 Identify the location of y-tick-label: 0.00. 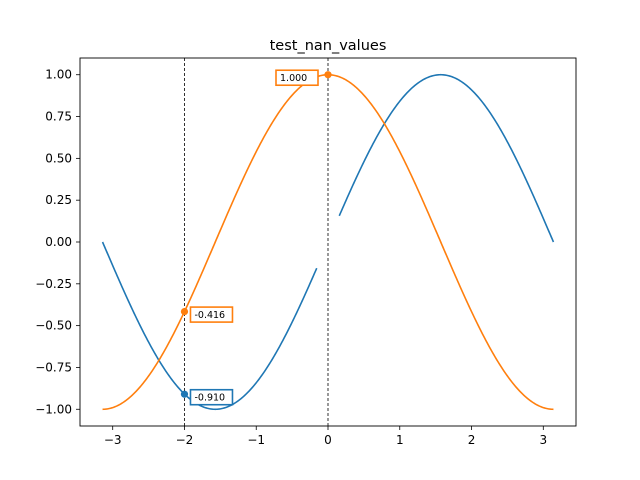
(58, 242).